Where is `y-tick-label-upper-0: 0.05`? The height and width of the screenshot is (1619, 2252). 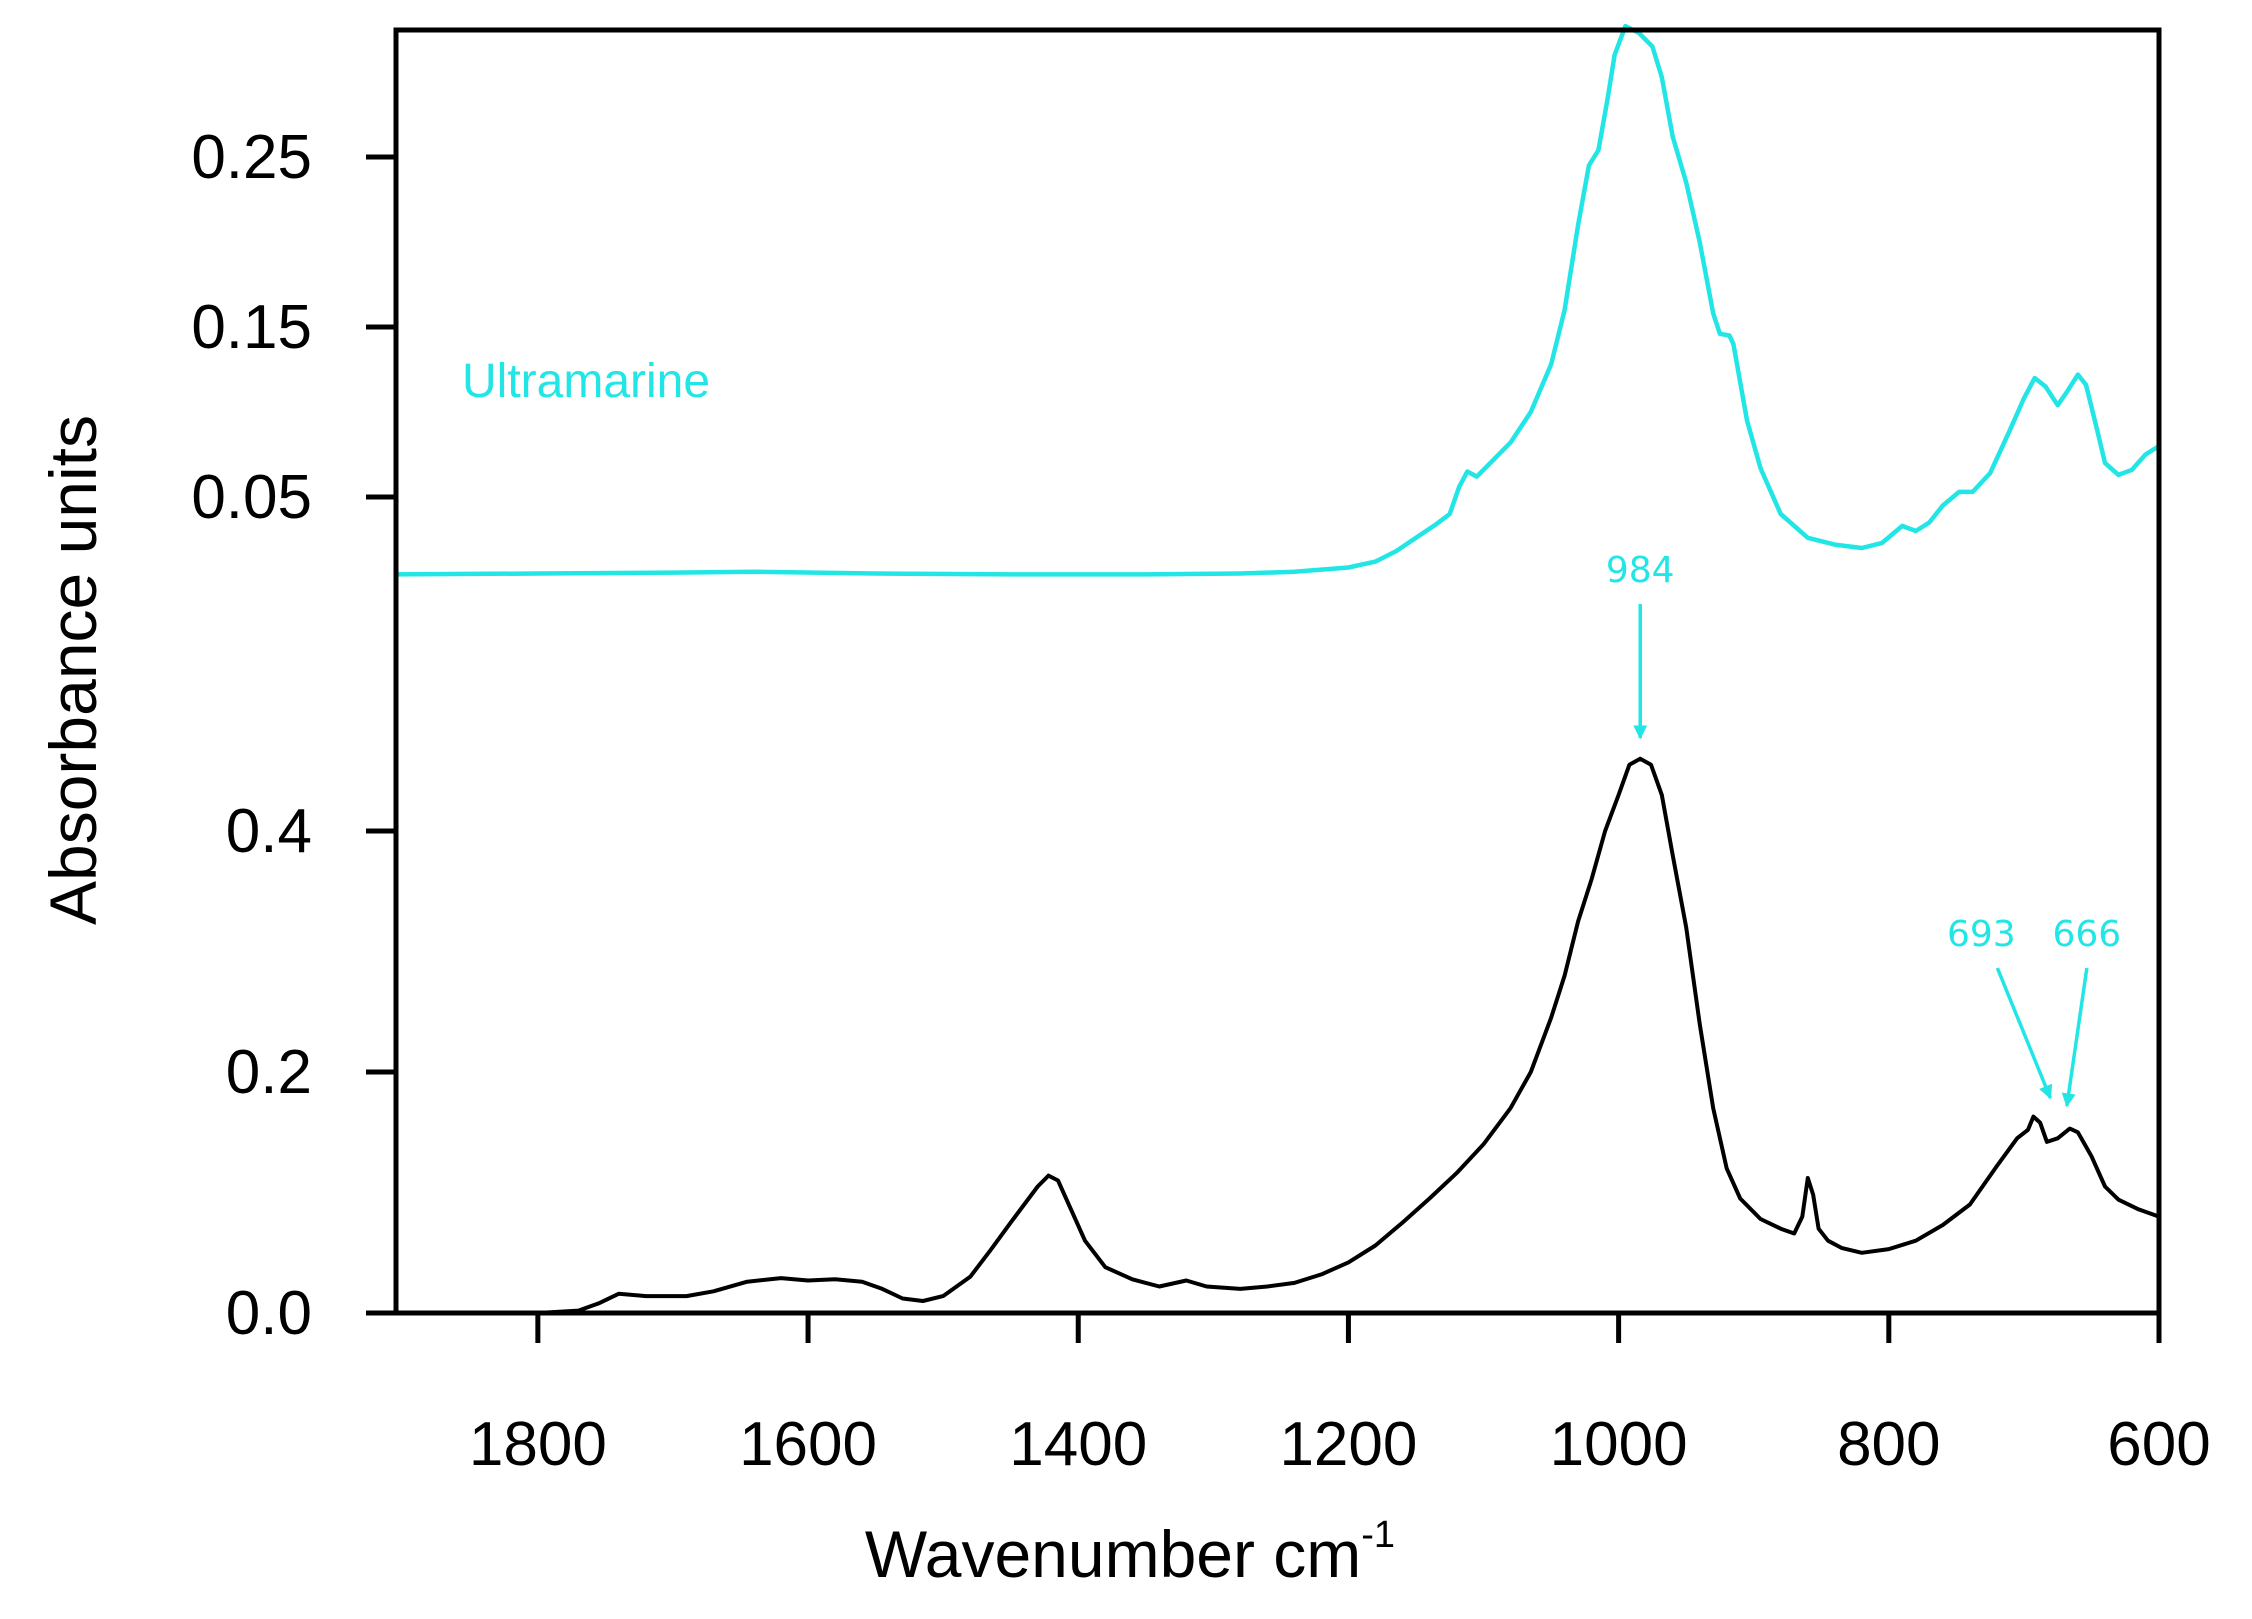
y-tick-label-upper-0: 0.05 is located at coordinates (251, 497).